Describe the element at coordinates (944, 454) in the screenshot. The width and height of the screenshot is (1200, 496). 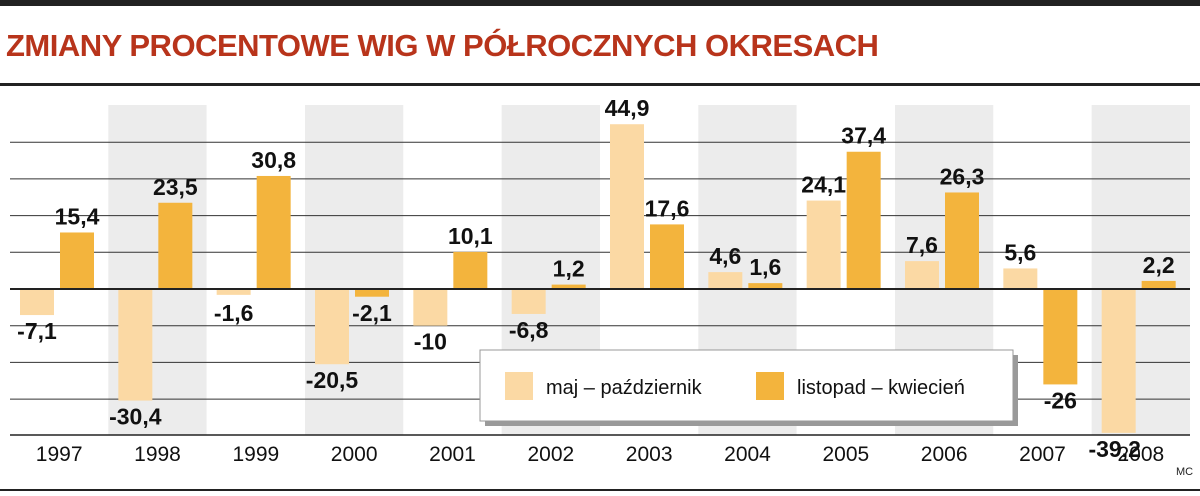
I see `x-tick-label: 2006` at that location.